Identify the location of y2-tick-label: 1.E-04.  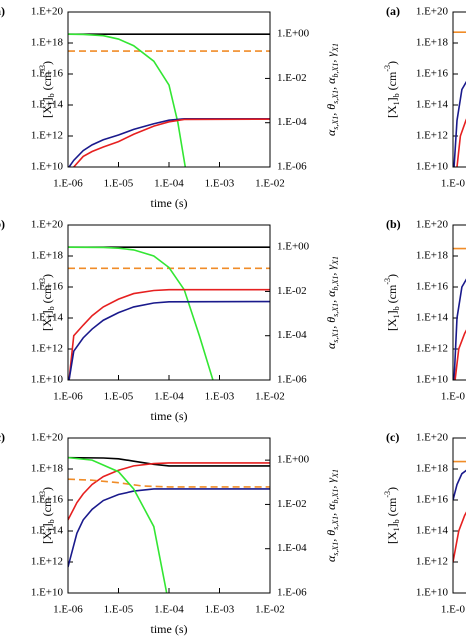
(292, 335).